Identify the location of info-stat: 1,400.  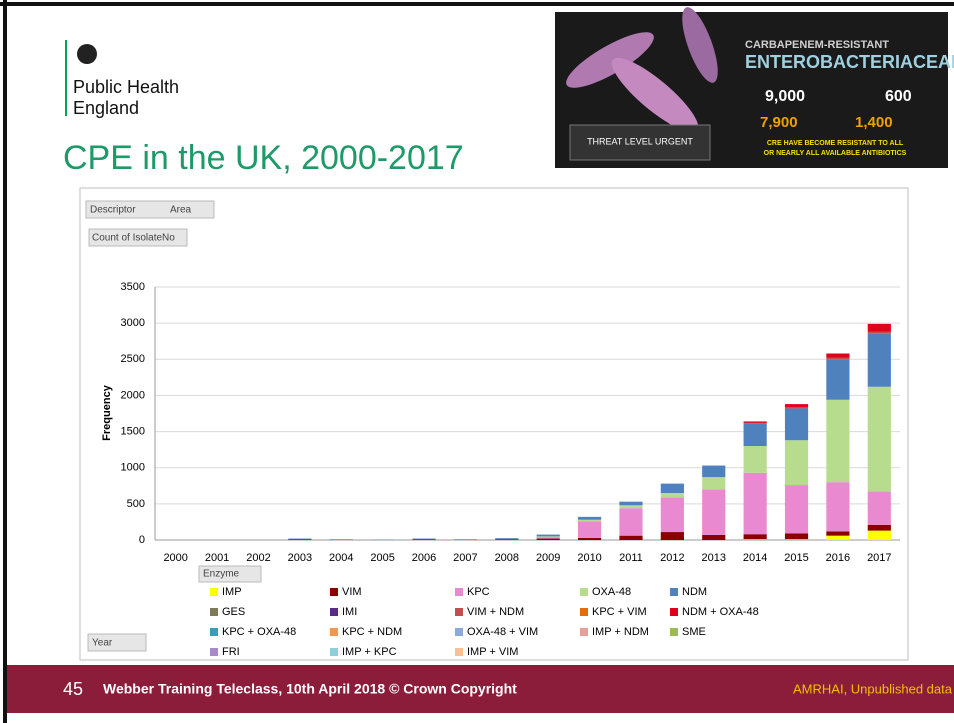
(874, 122).